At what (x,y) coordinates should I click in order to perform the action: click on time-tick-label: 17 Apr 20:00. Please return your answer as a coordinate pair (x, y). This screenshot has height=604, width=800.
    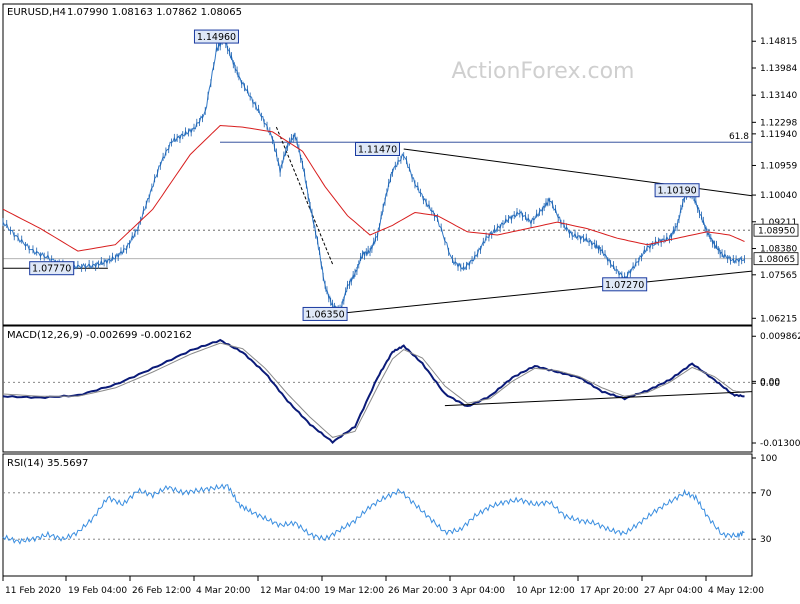
    Looking at the image, I should click on (609, 591).